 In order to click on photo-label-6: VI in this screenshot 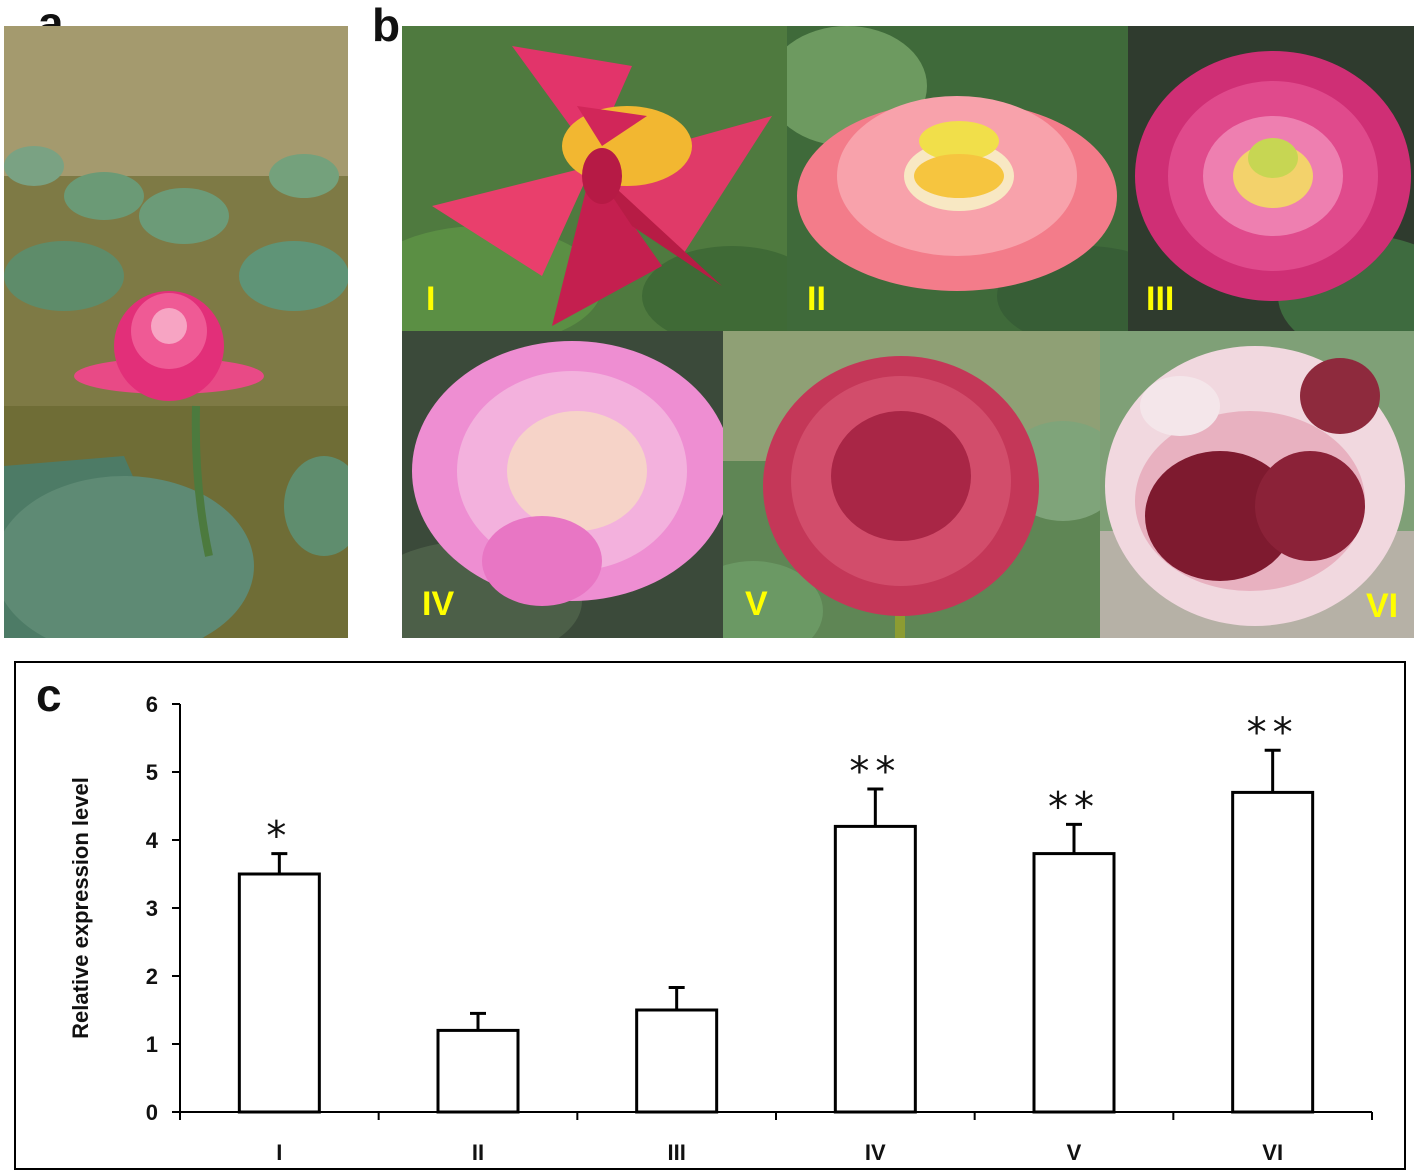, I will do `click(1382, 606)`.